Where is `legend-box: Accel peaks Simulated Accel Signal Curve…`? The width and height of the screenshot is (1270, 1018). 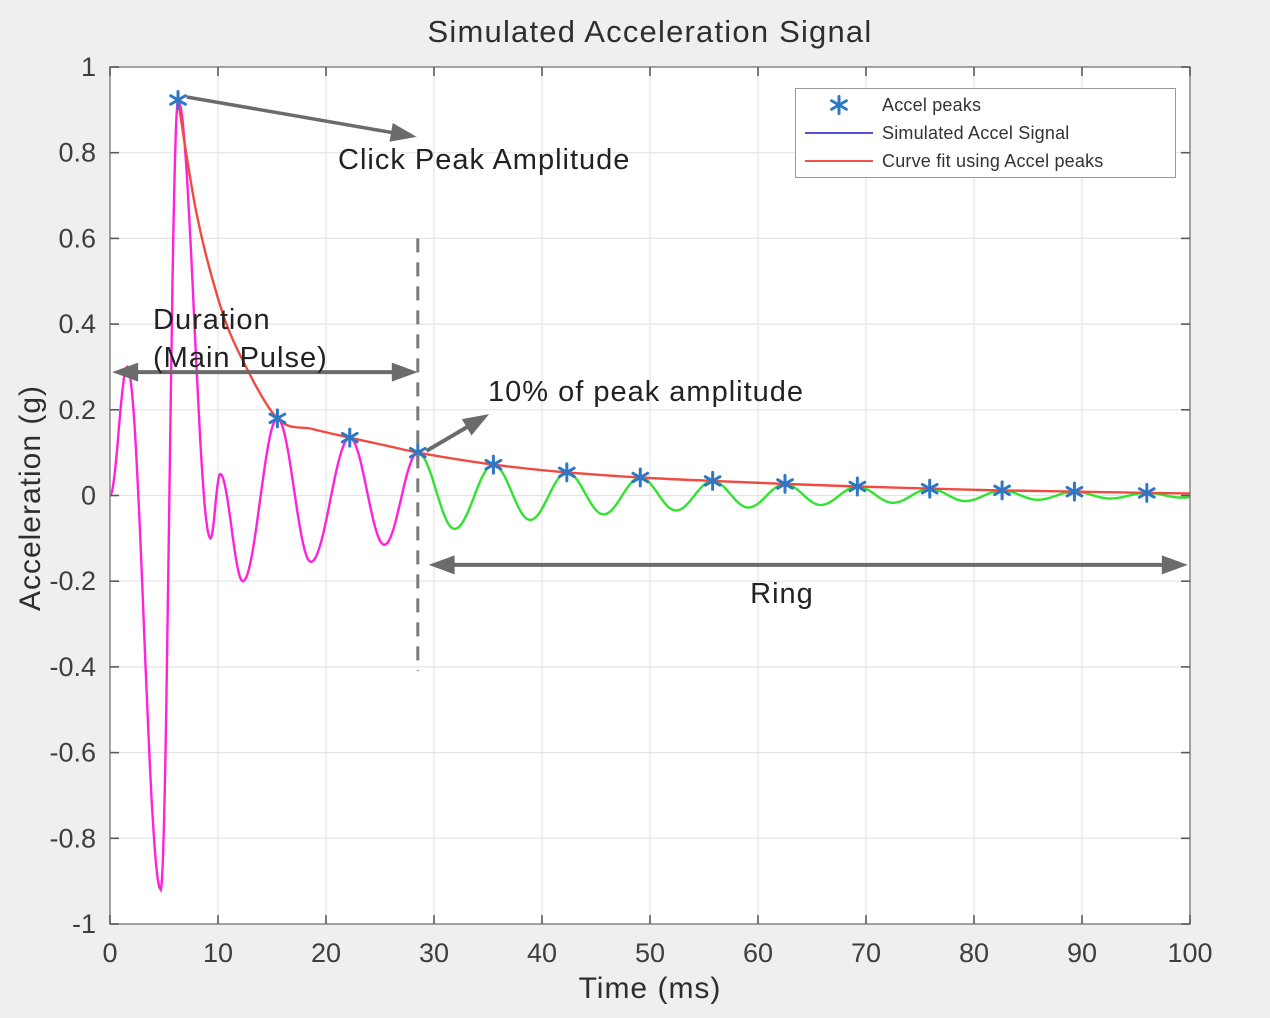 legend-box: Accel peaks Simulated Accel Signal Curve… is located at coordinates (985, 133).